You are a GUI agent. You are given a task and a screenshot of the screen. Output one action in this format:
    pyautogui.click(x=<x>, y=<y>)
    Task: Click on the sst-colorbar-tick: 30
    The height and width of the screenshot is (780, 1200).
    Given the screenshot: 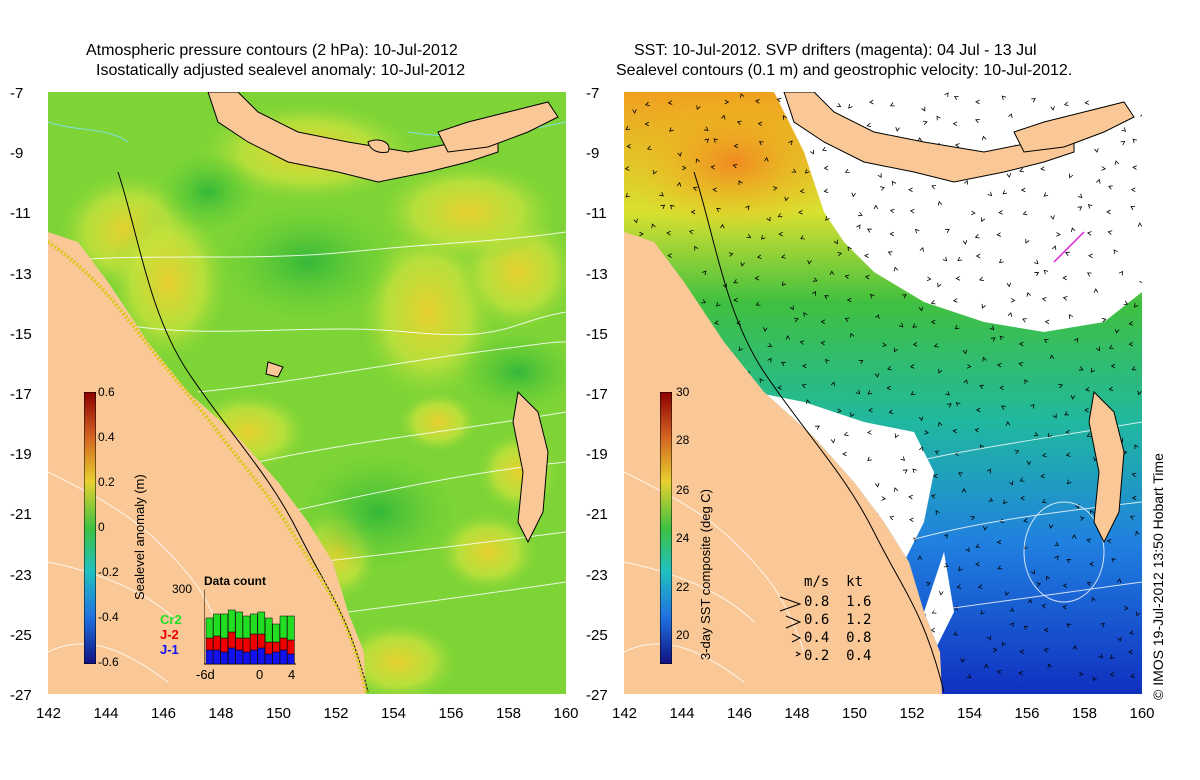 What is the action you would take?
    pyautogui.click(x=683, y=392)
    